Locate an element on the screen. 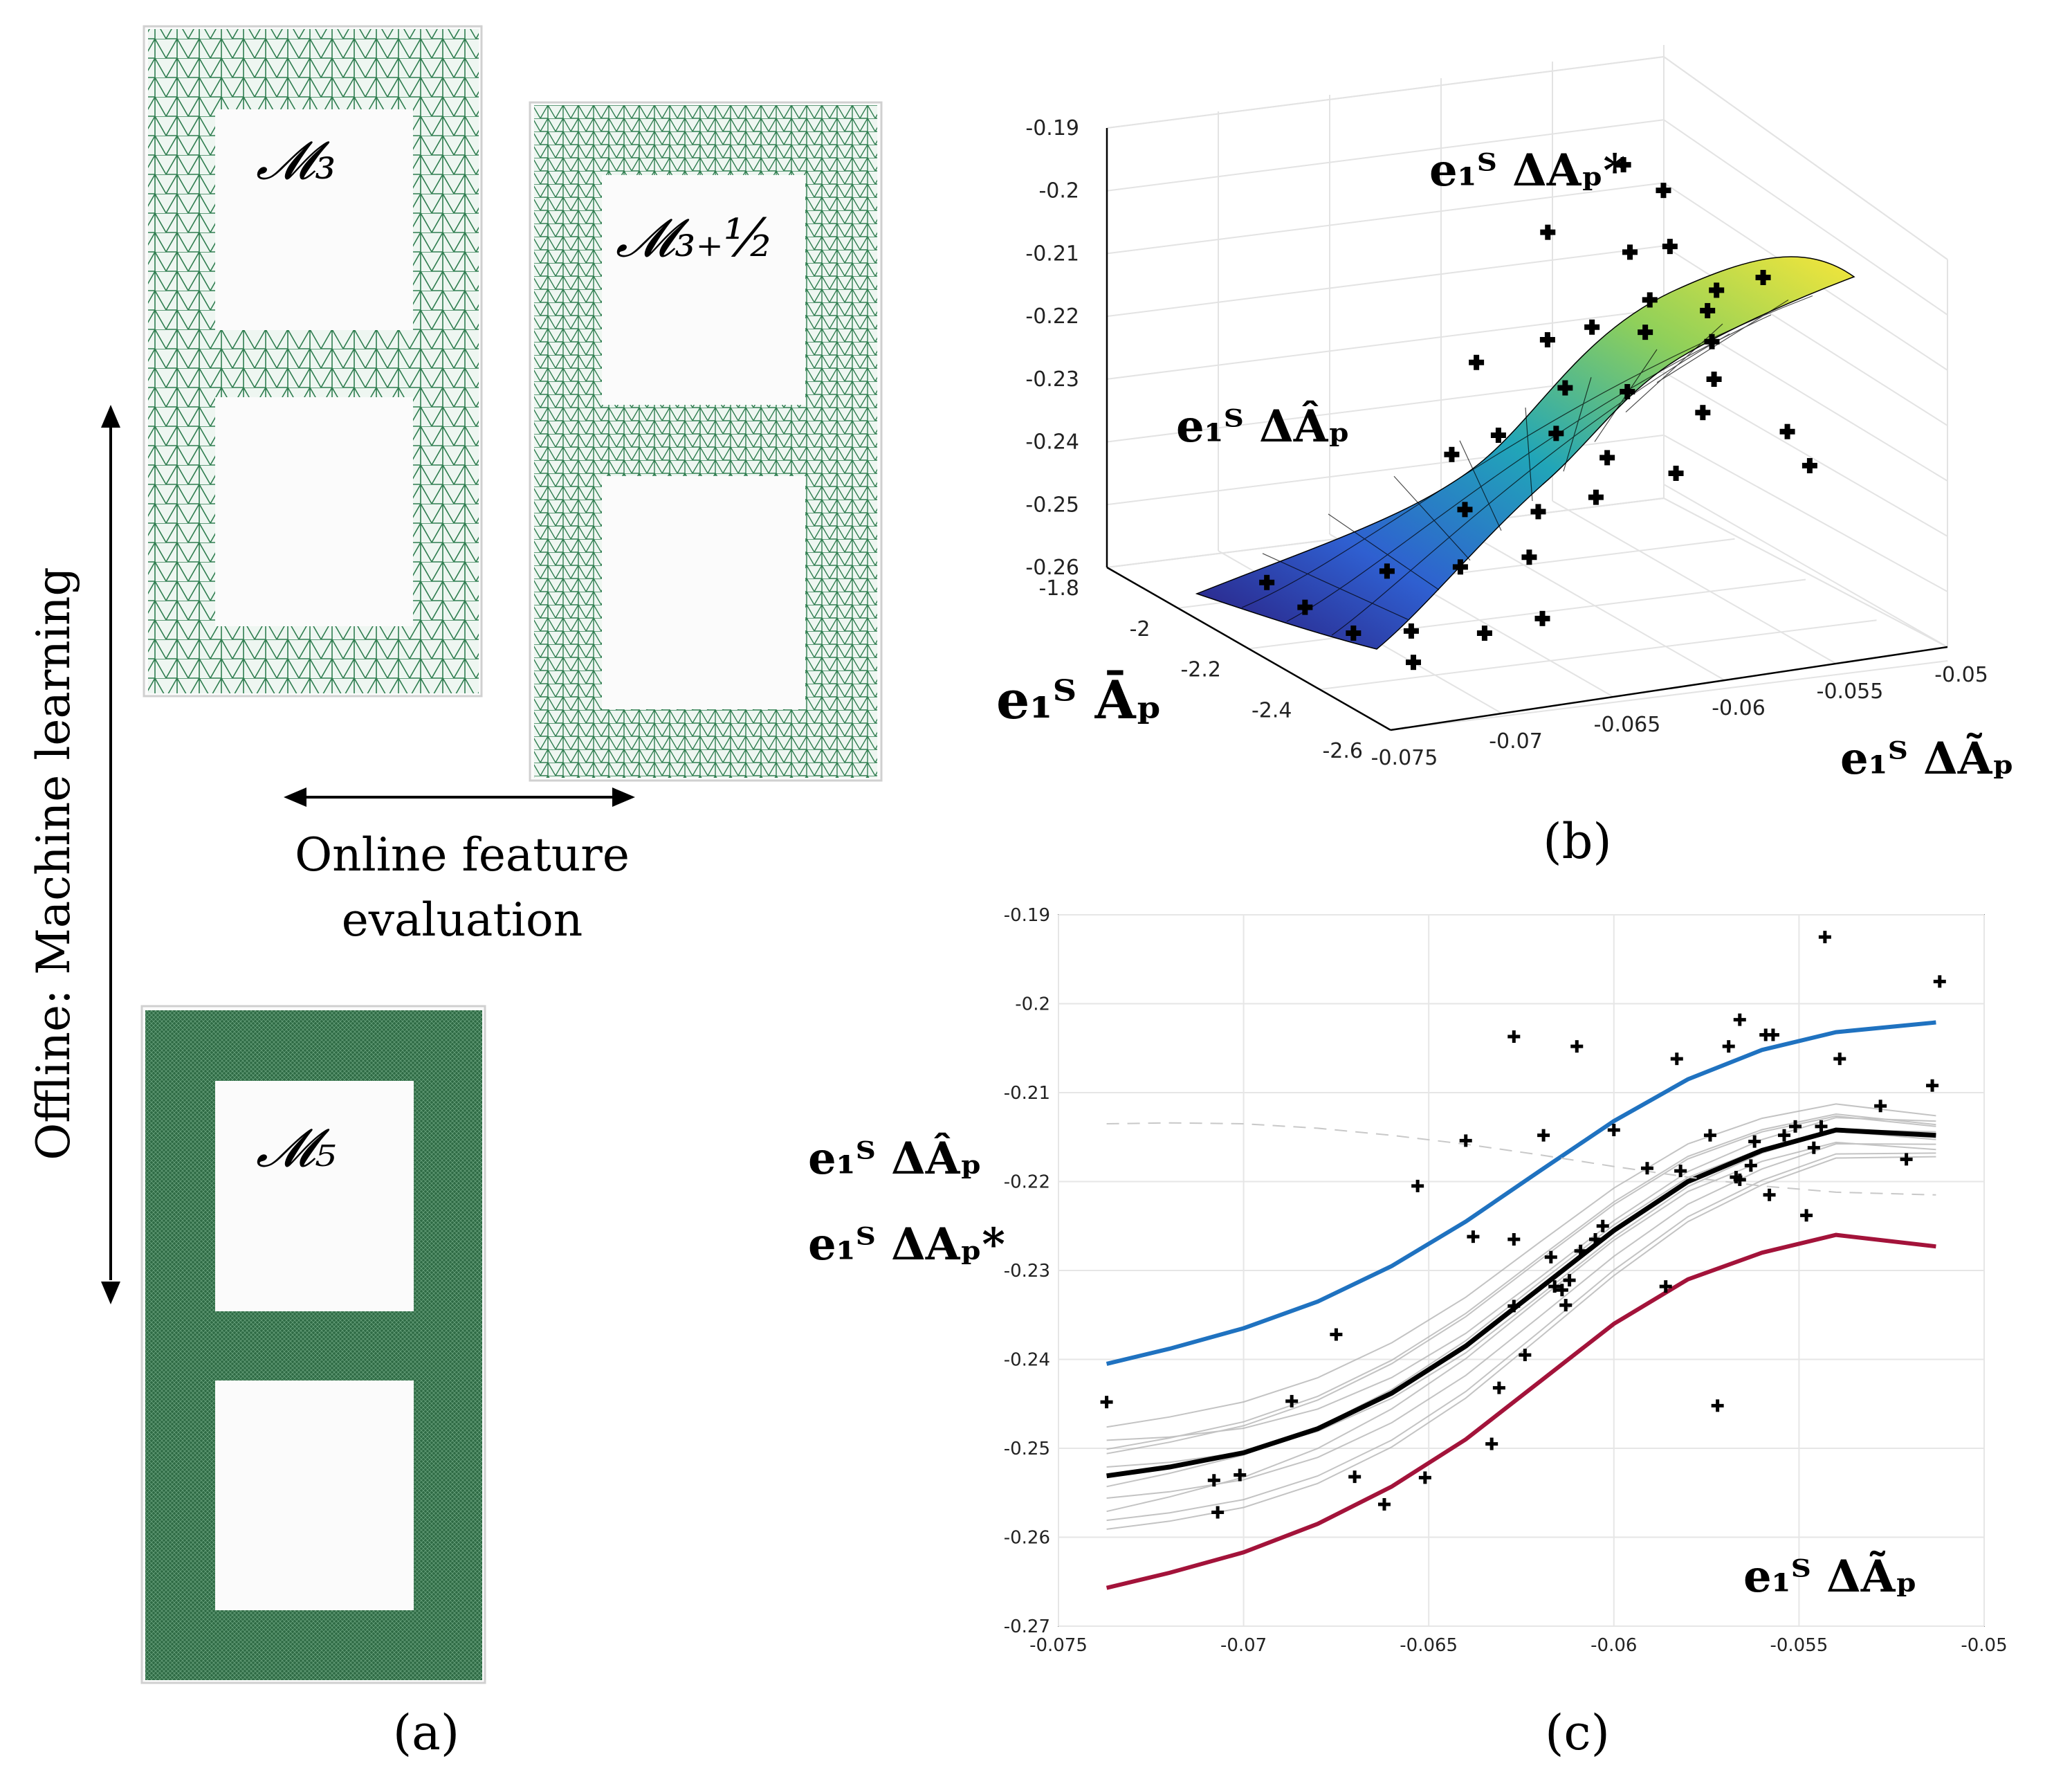  caption-a: (a) is located at coordinates (426, 1732).